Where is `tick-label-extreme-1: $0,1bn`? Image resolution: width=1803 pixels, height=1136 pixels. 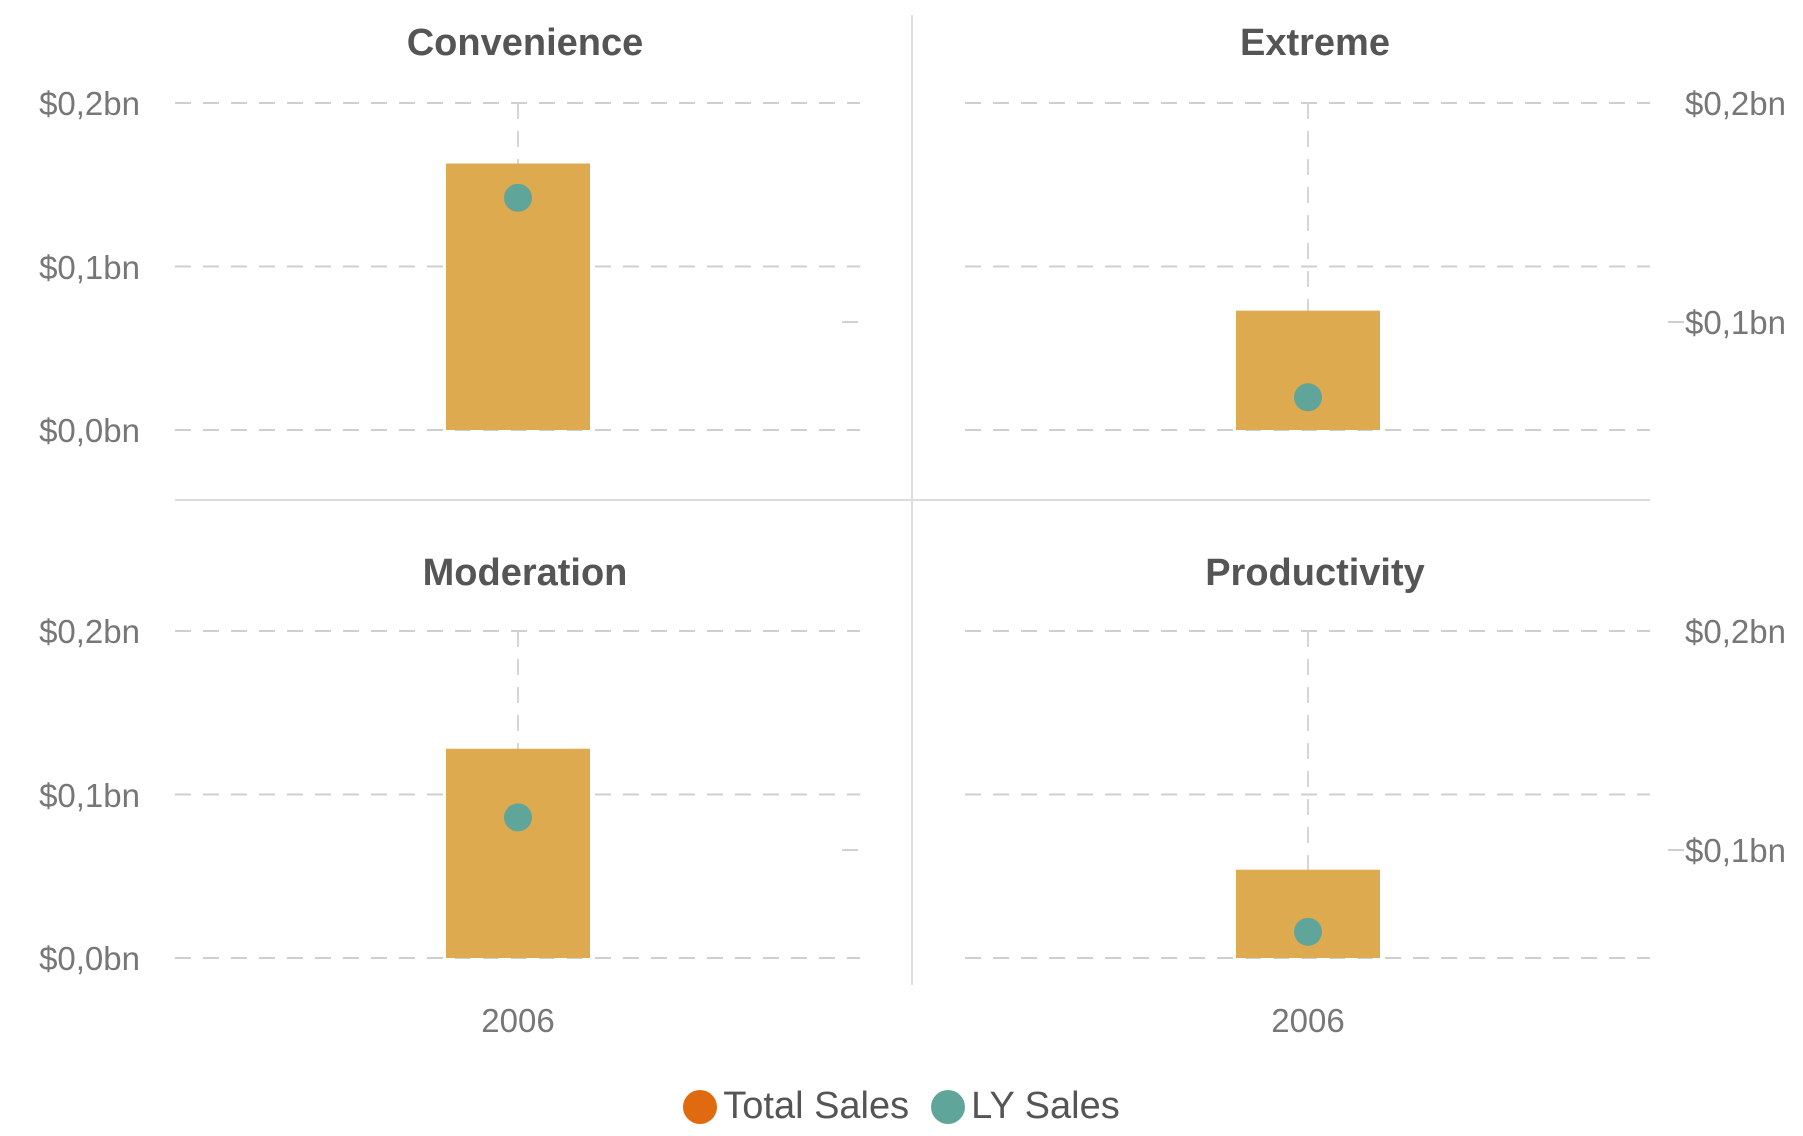 tick-label-extreme-1: $0,1bn is located at coordinates (1735, 322).